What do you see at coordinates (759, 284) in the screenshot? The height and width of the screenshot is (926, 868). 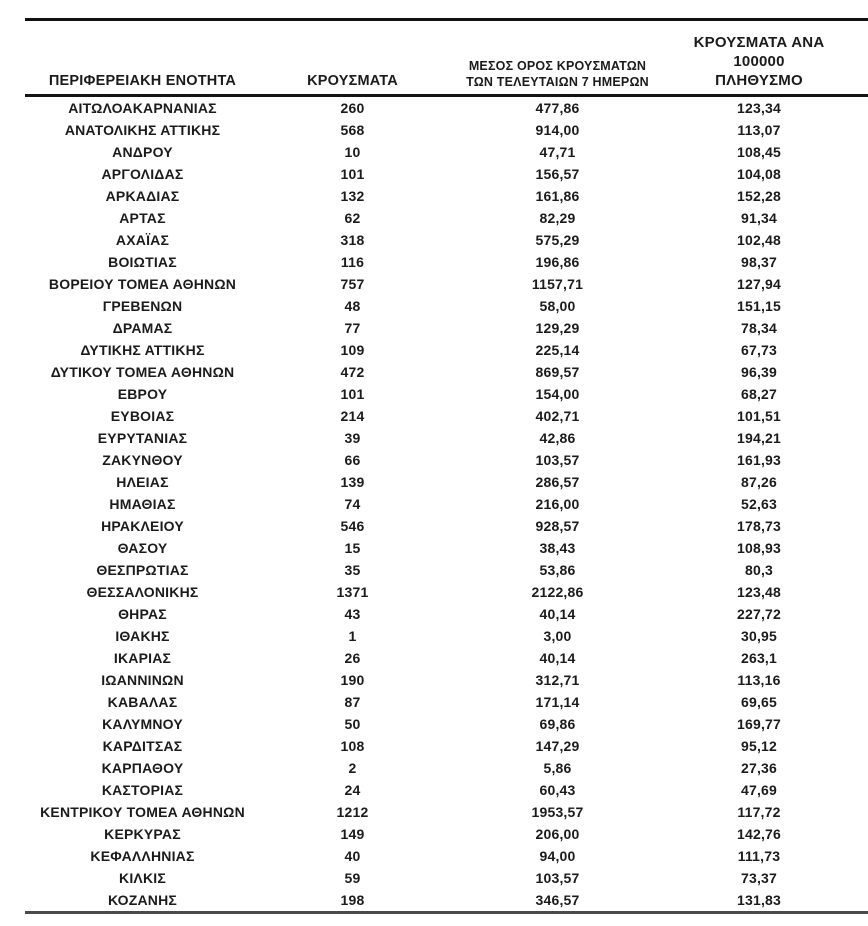 I see `per-100000-value: 127,94` at bounding box center [759, 284].